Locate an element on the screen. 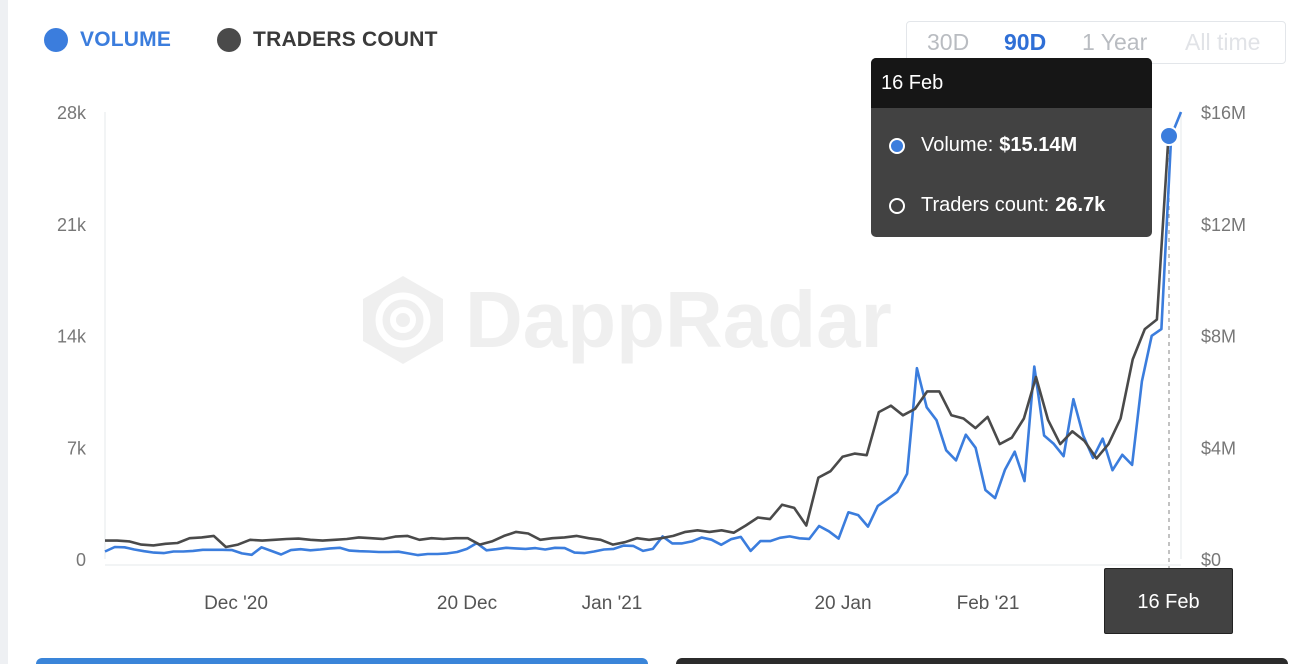 The width and height of the screenshot is (1312, 664). x-tick-label: Dec '20 is located at coordinates (236, 603).